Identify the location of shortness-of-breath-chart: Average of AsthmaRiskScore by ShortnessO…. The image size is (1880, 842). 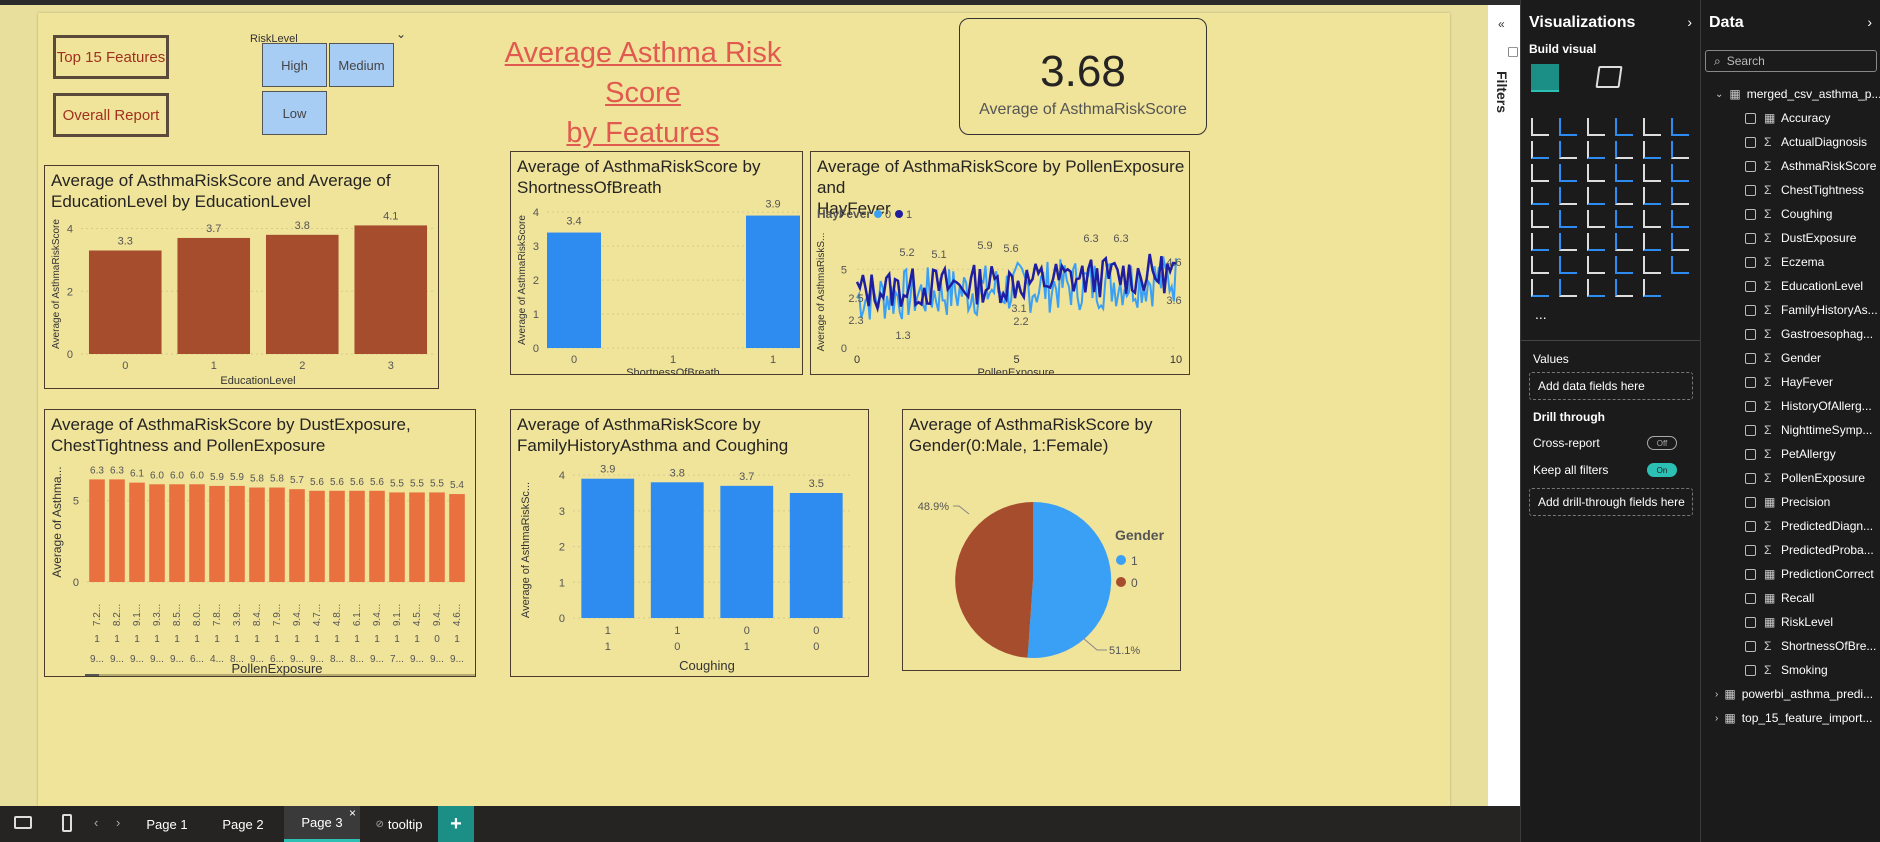
(656, 263).